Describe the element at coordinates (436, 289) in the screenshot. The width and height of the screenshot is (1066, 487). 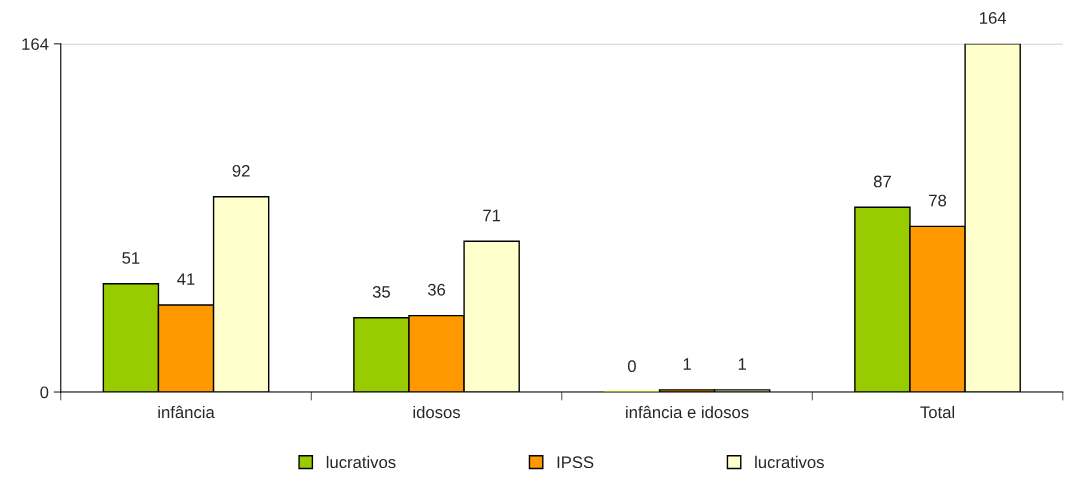
I see `data-label: 36` at that location.